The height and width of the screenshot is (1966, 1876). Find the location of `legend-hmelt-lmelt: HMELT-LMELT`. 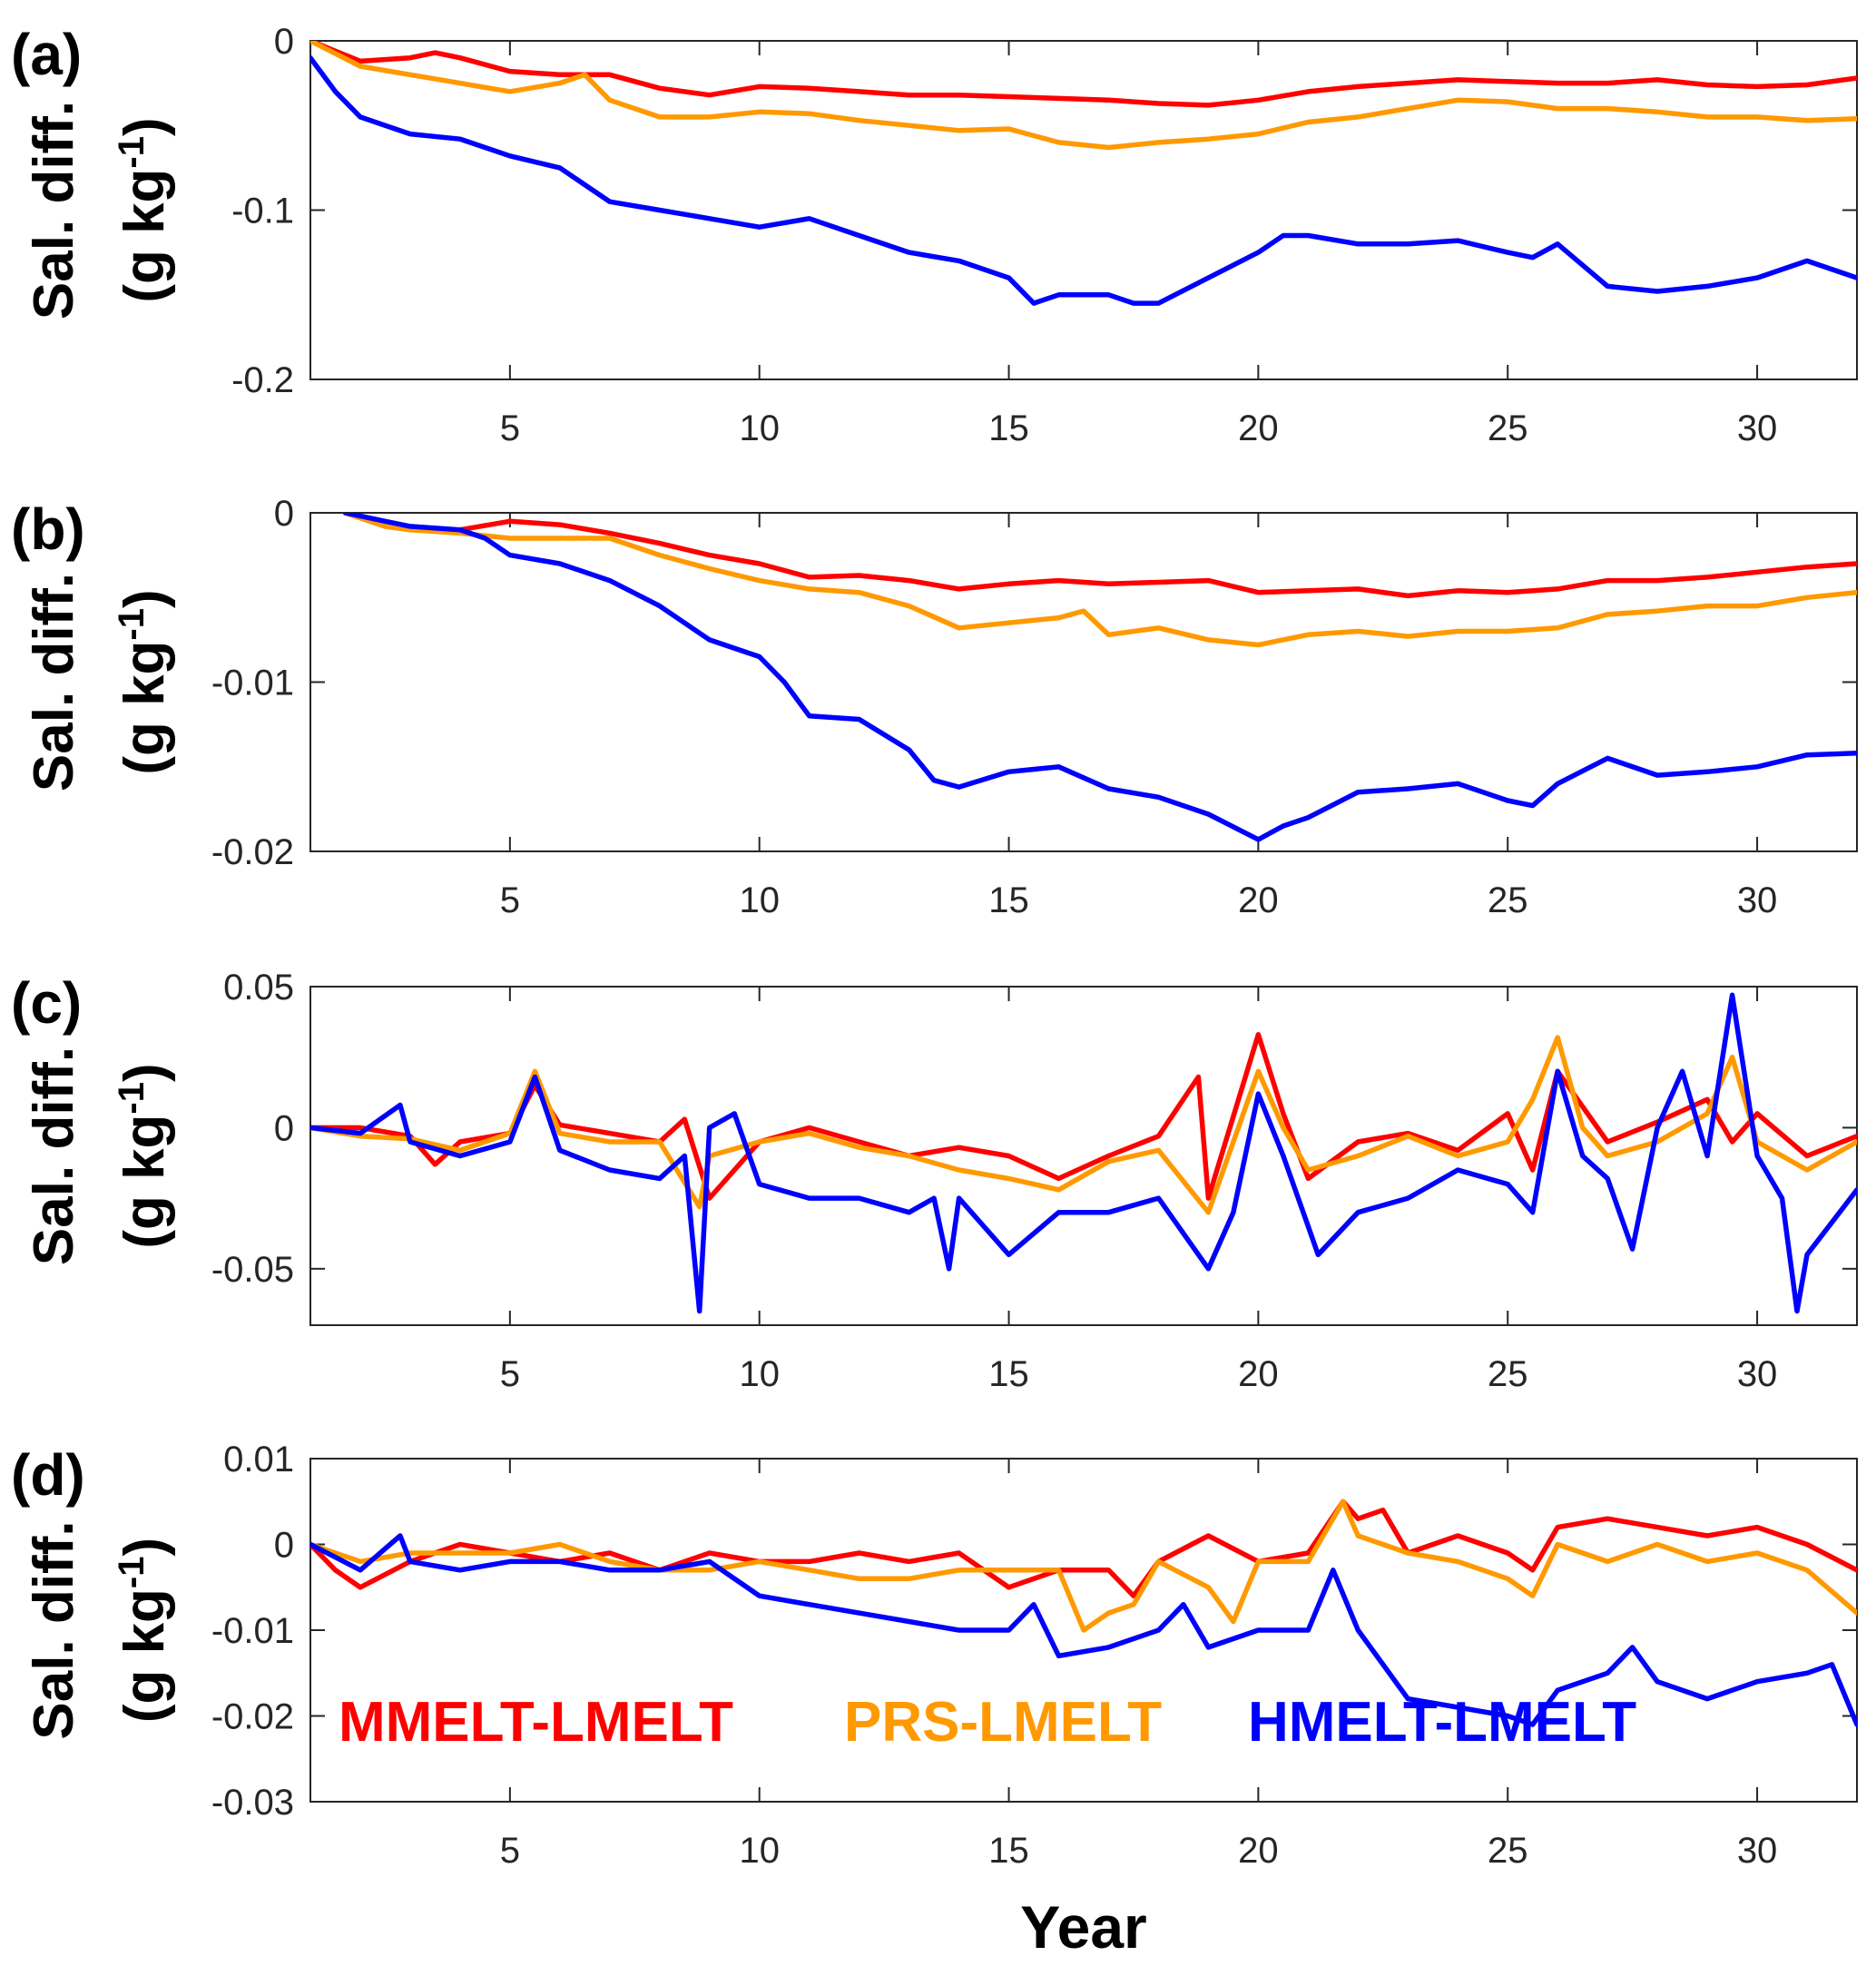

legend-hmelt-lmelt: HMELT-LMELT is located at coordinates (1442, 1722).